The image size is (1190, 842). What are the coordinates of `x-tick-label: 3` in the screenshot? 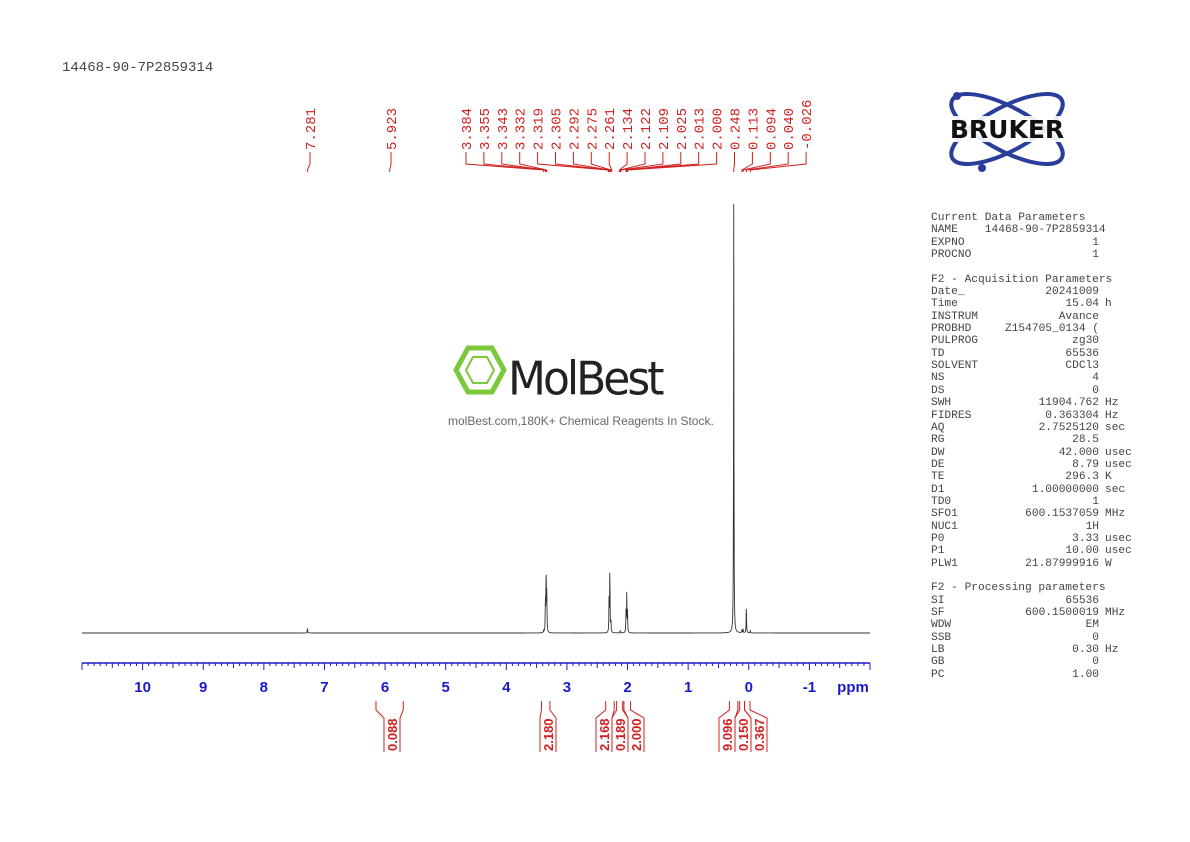 It's located at (567, 687).